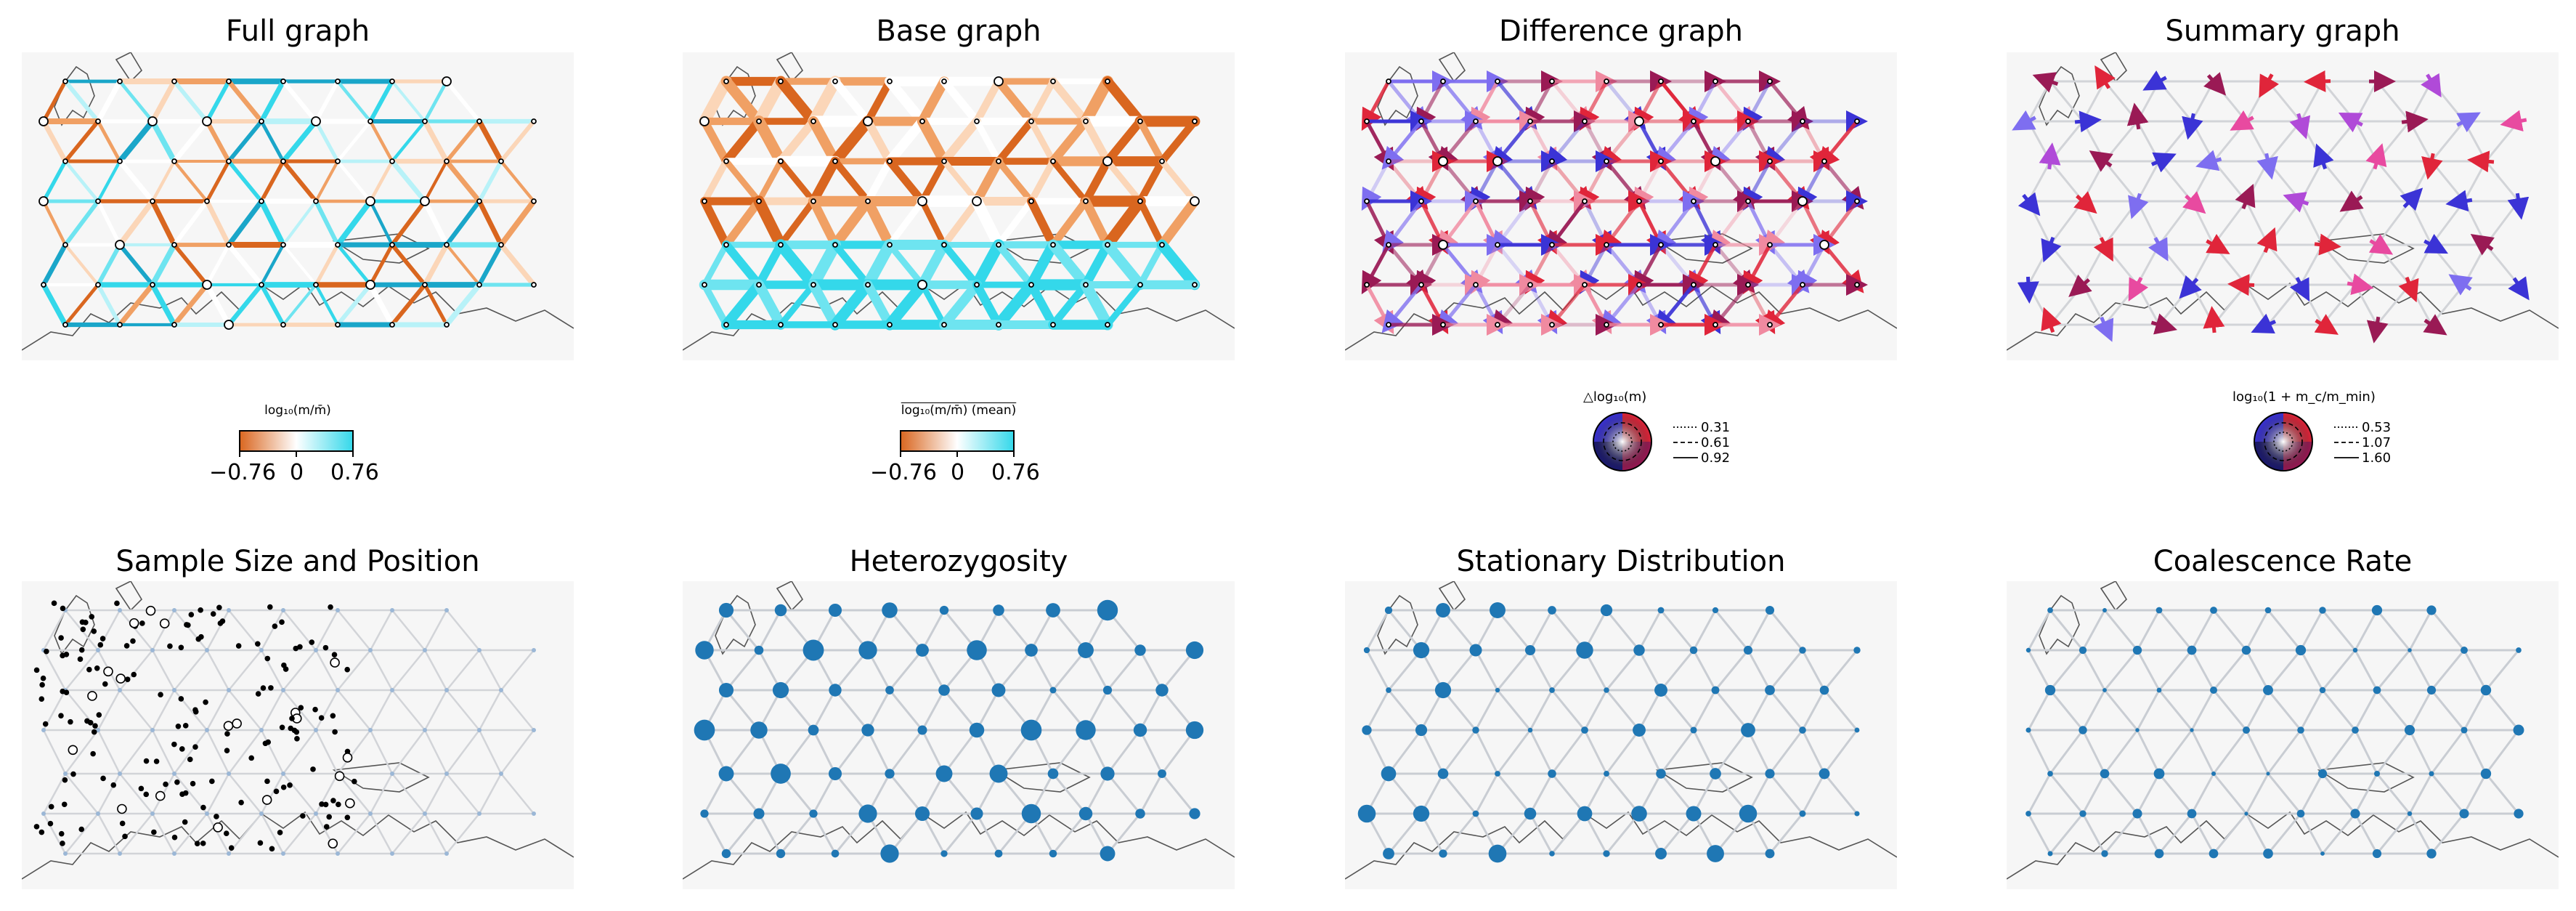 The height and width of the screenshot is (911, 2576). What do you see at coordinates (297, 410) in the screenshot?
I see `colorbar-label: log₁₀(m/m̄)` at bounding box center [297, 410].